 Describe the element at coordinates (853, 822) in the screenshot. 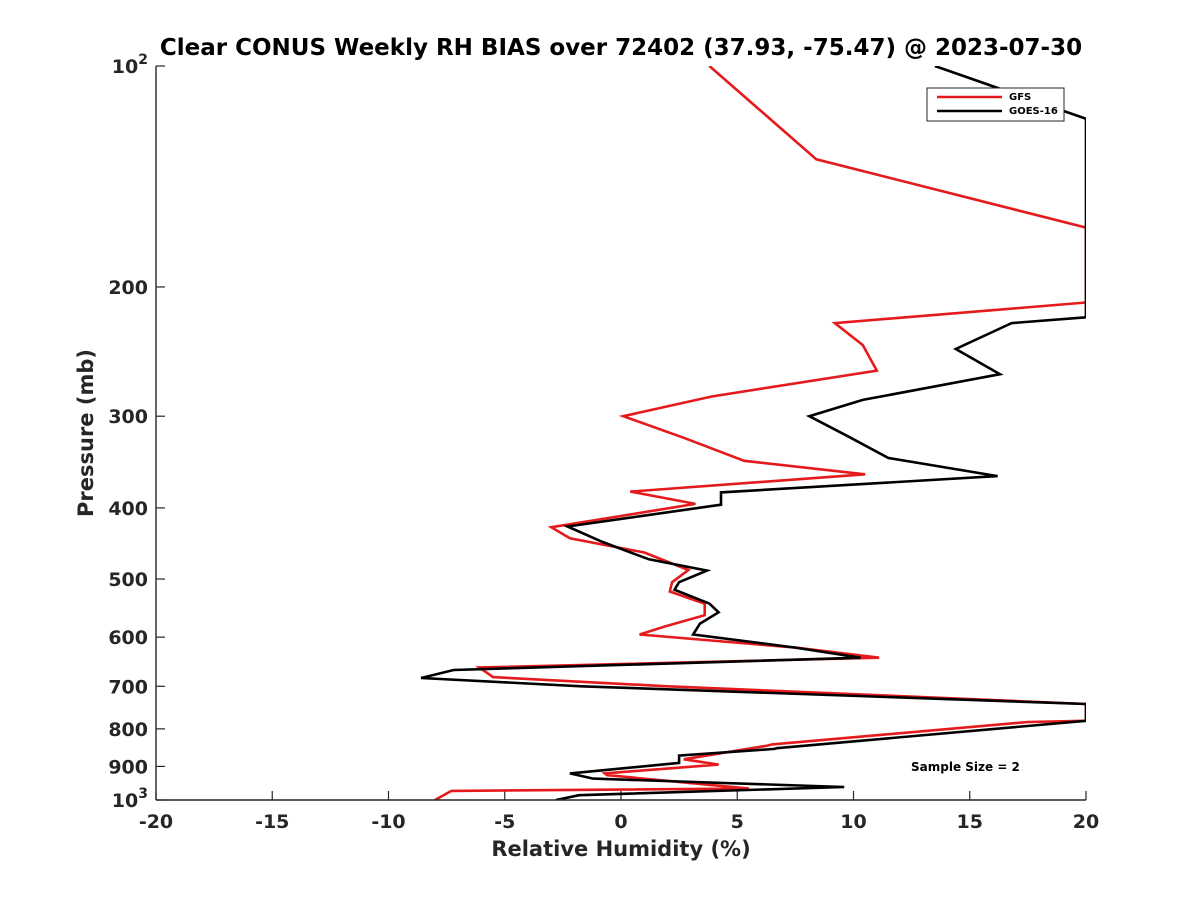

I see `x-tick-label: 10` at that location.